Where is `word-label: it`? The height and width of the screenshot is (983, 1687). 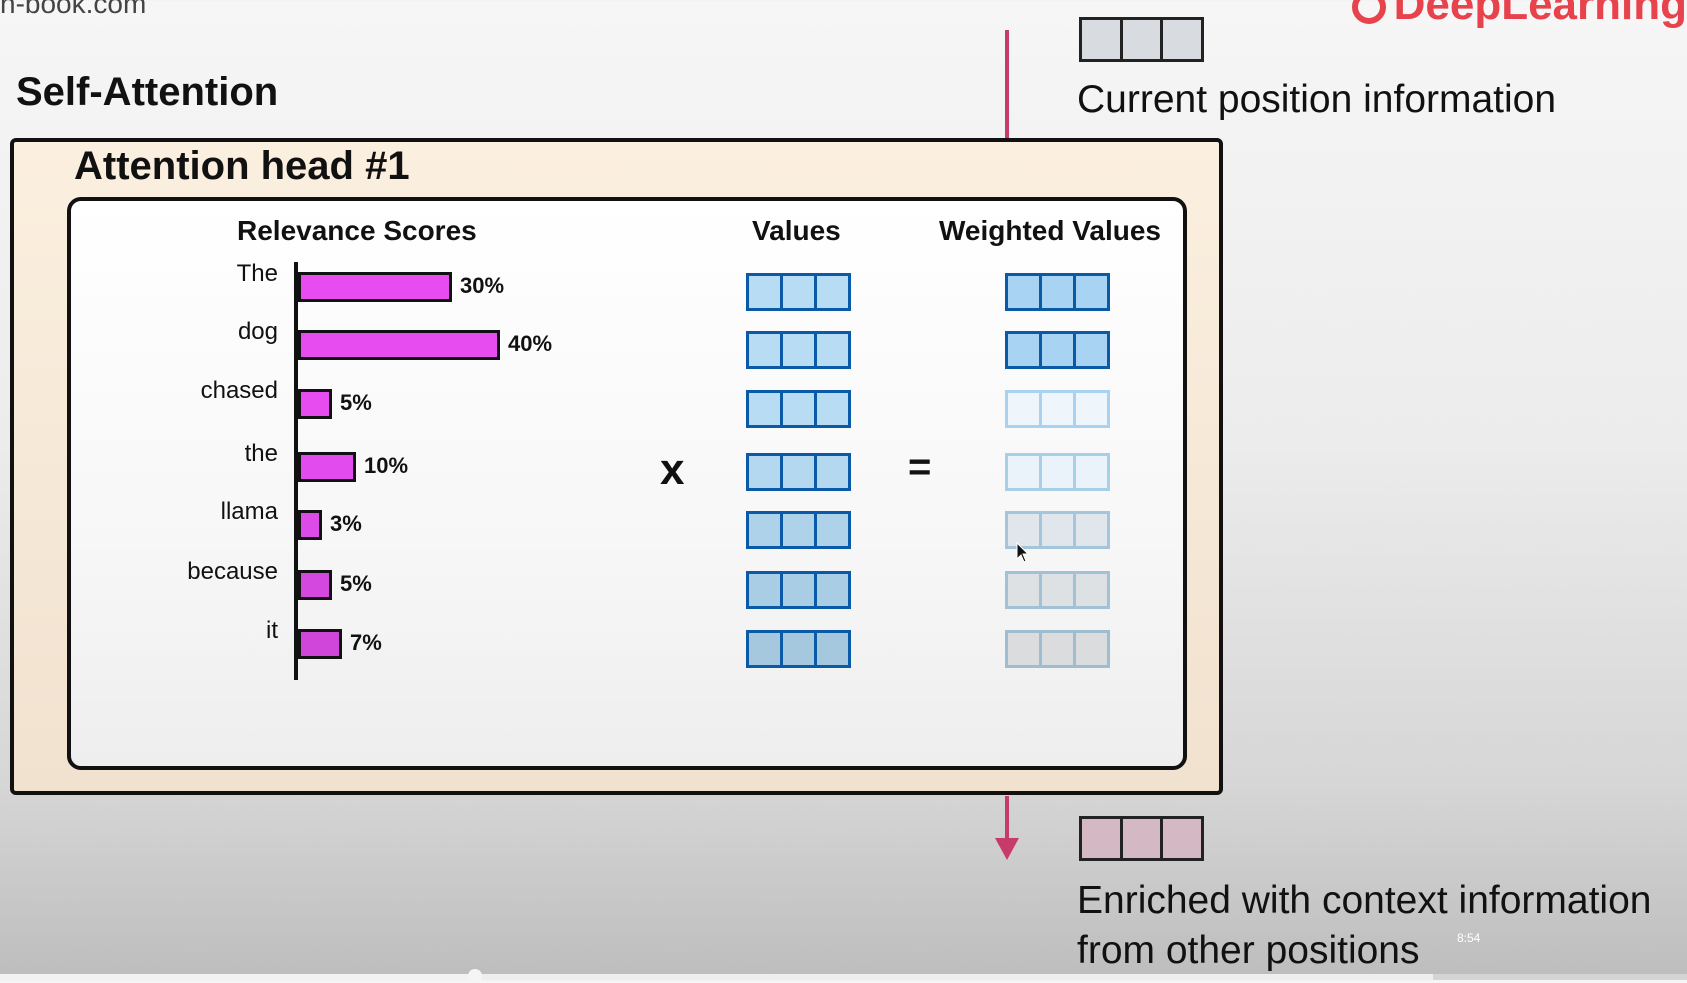 word-label: it is located at coordinates (272, 630).